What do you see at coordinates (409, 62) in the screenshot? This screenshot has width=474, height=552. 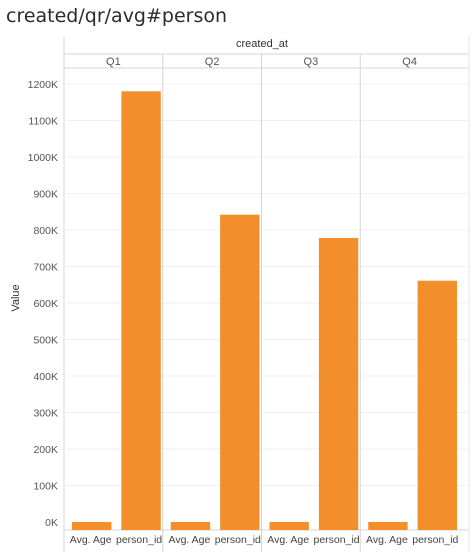 I see `quarter-header: Q4` at bounding box center [409, 62].